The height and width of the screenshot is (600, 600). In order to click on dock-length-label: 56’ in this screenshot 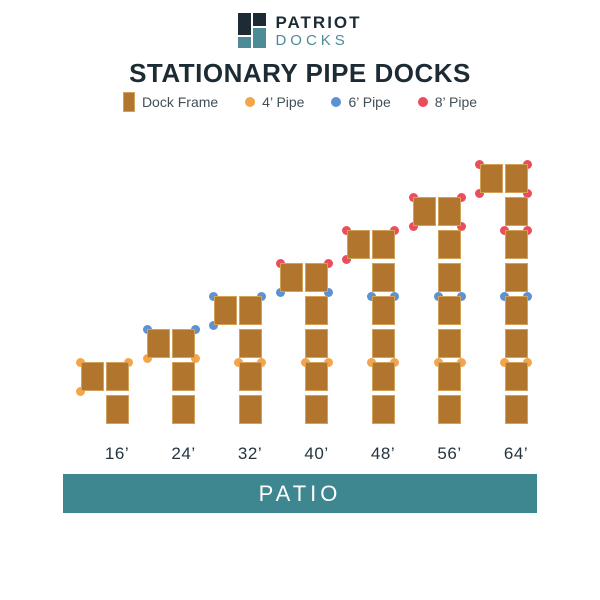, I will do `click(449, 453)`.